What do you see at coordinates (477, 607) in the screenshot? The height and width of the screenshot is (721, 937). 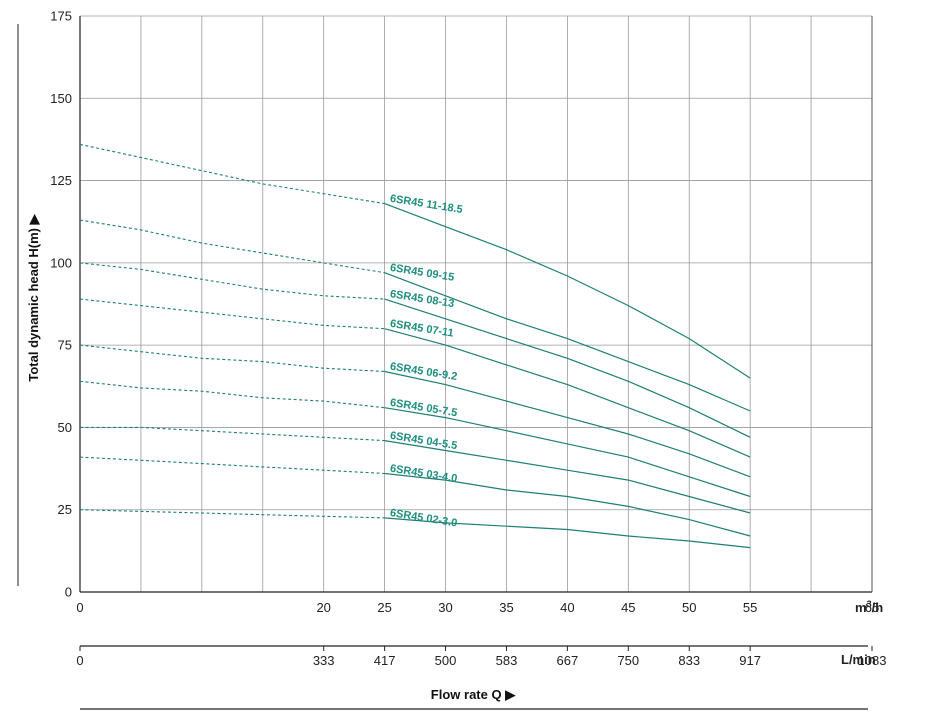 I see `x-axis-ticks-primary: 0 20 25 30 35 40 45 50 55 65` at bounding box center [477, 607].